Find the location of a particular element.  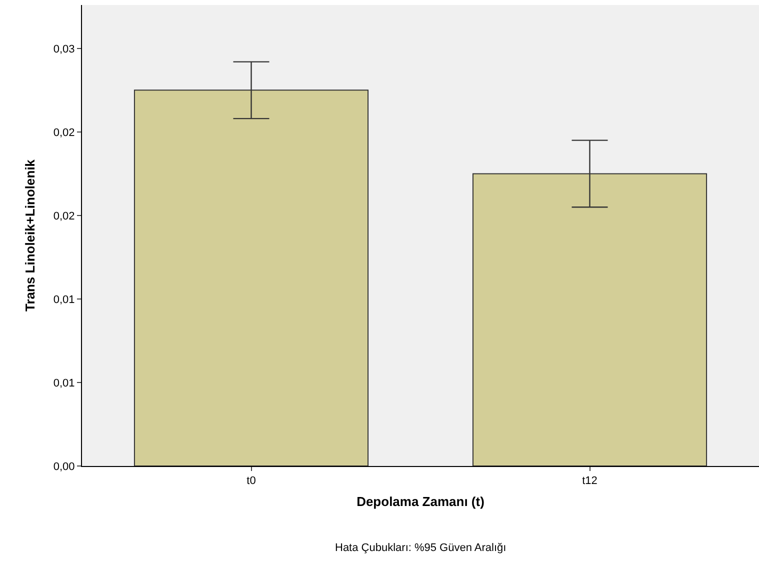

text: Hata Çubukları: %95 Güven Aralığı is located at coordinates (420, 548).